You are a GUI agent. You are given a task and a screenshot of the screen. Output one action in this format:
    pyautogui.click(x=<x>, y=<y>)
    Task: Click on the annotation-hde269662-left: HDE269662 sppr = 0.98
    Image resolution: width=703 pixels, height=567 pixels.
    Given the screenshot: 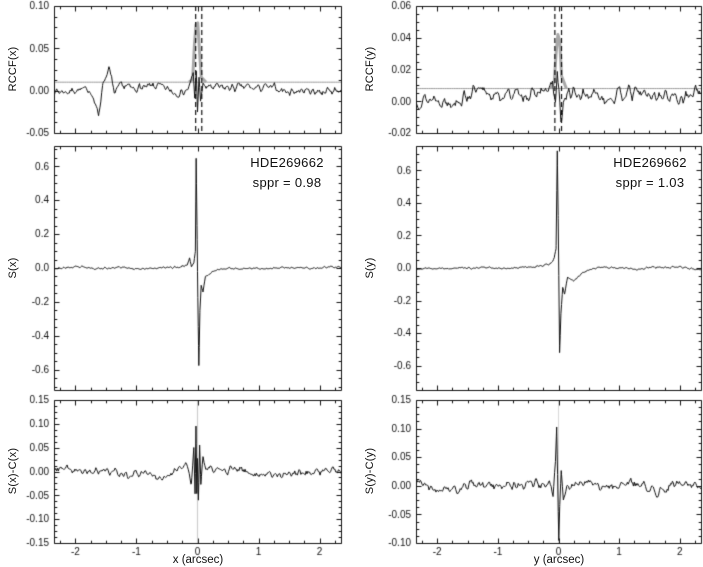 What is the action you would take?
    pyautogui.click(x=287, y=172)
    